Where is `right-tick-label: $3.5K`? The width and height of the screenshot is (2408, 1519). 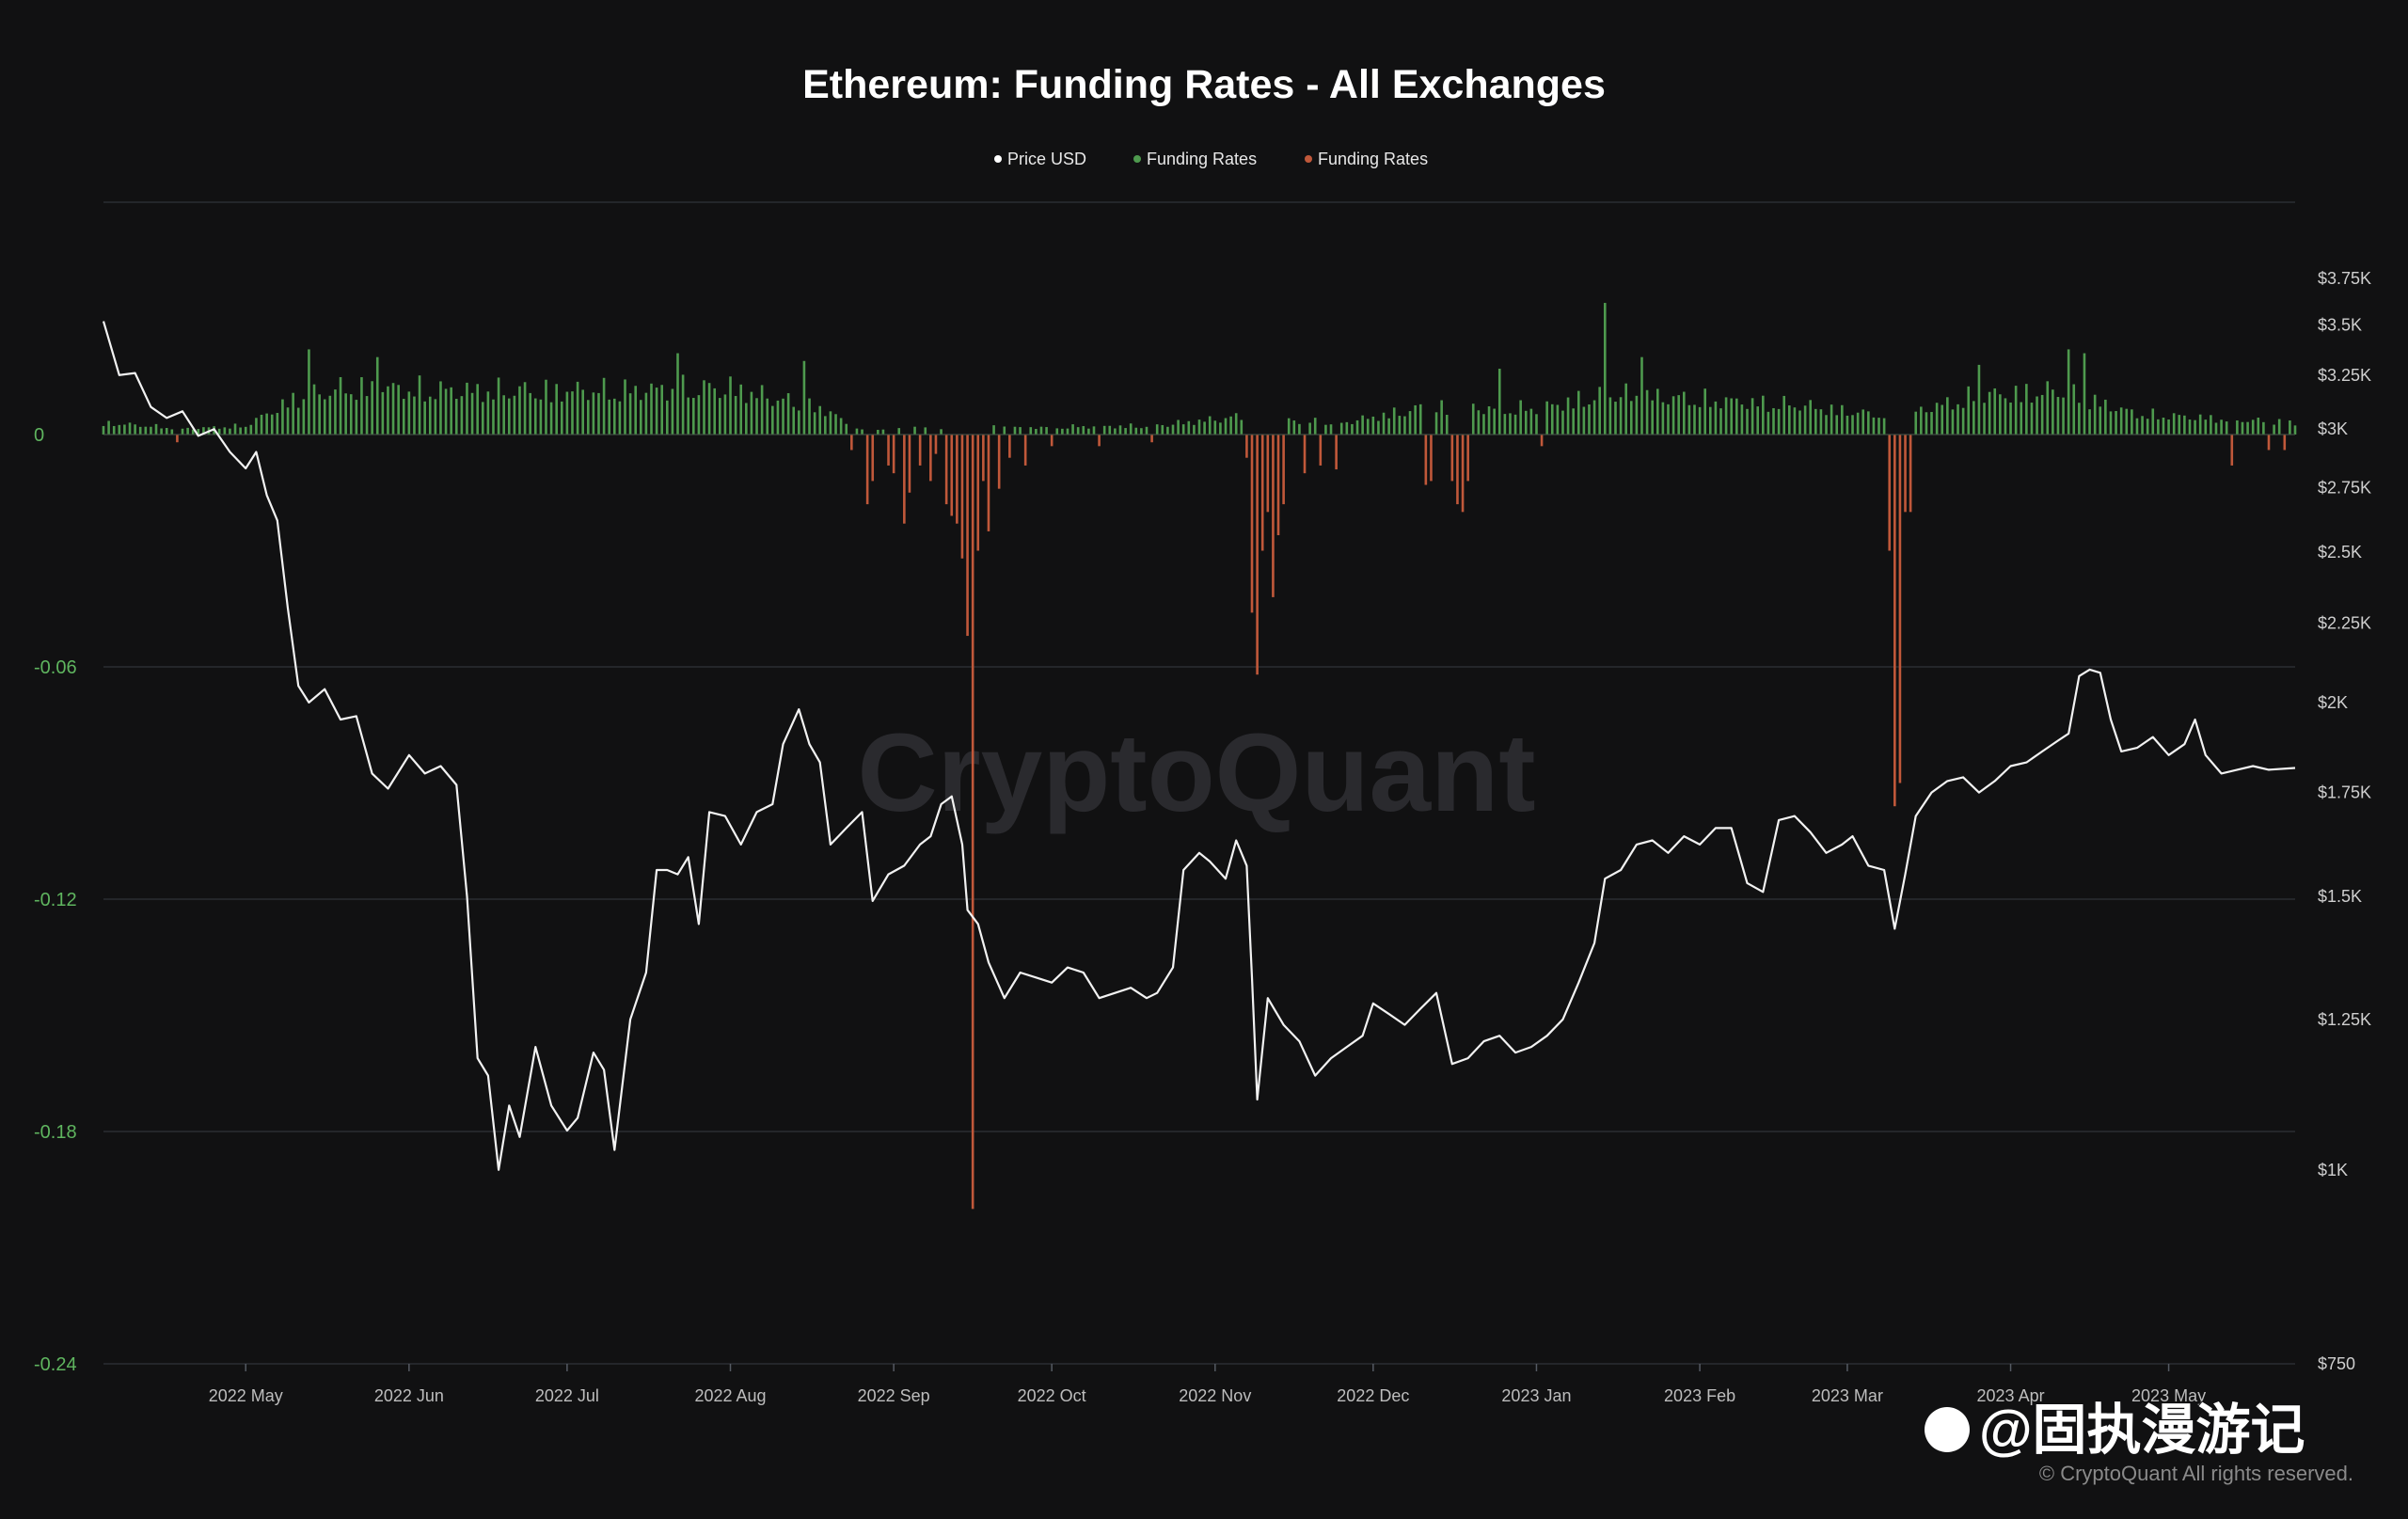
right-tick-label: $3.5K is located at coordinates (2340, 325).